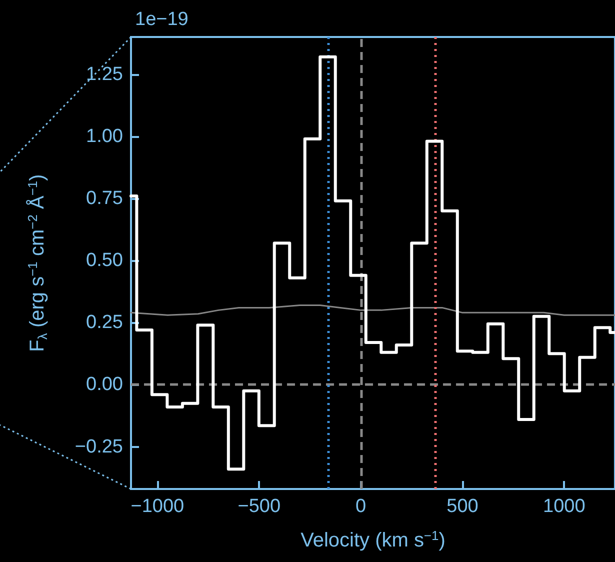  What do you see at coordinates (462, 506) in the screenshot?
I see `x-tick-label: 500` at bounding box center [462, 506].